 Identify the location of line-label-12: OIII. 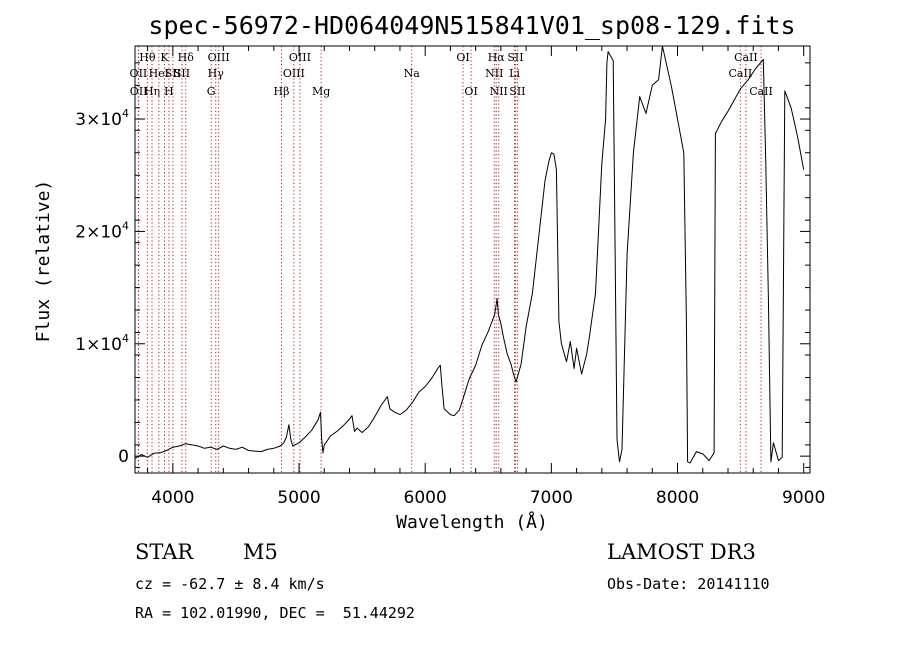
(219, 57).